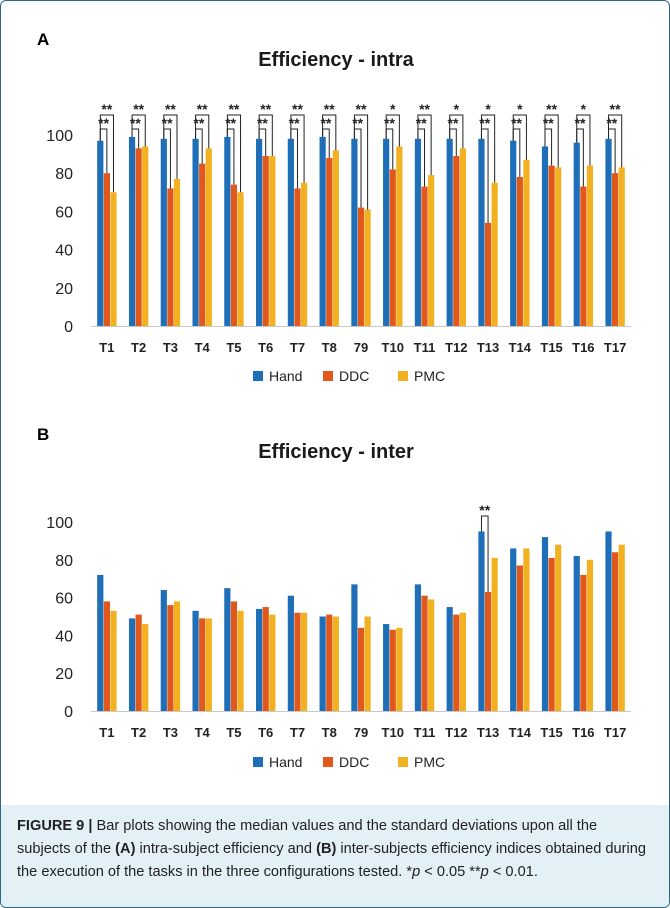 This screenshot has width=670, height=908. Describe the element at coordinates (64, 636) in the screenshot. I see `y-tick-label: 40` at that location.